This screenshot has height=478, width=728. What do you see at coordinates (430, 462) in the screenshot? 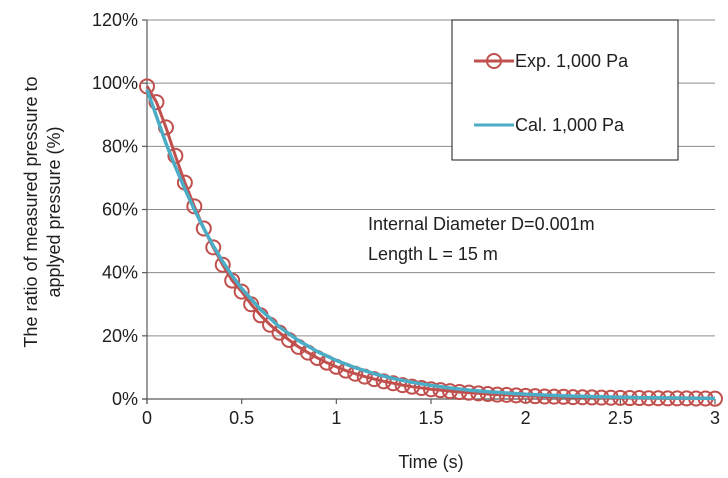
I see `x-axis-title: Time (s)` at bounding box center [430, 462].